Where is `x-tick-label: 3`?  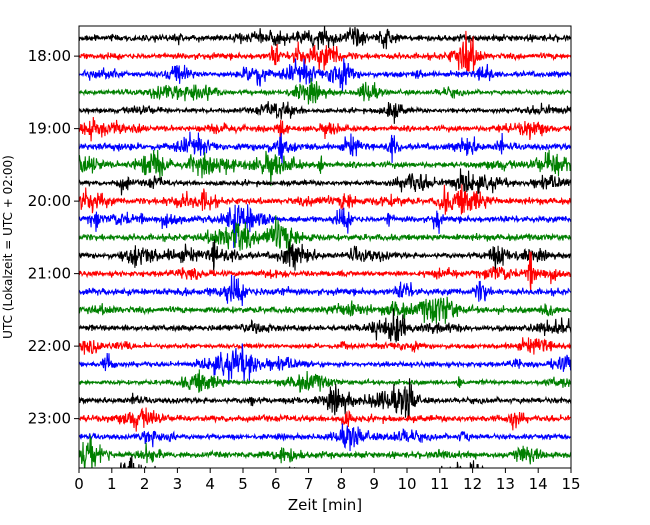 x-tick-label: 3 is located at coordinates (178, 484).